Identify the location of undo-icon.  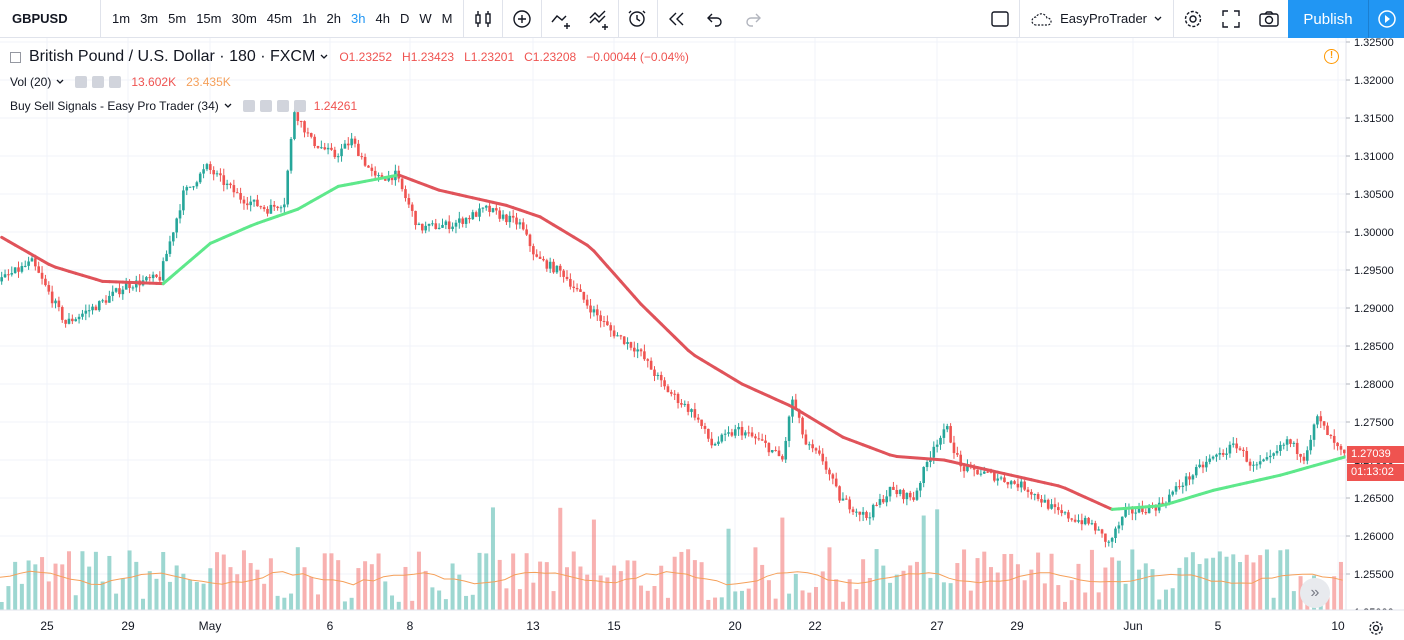
(715, 19).